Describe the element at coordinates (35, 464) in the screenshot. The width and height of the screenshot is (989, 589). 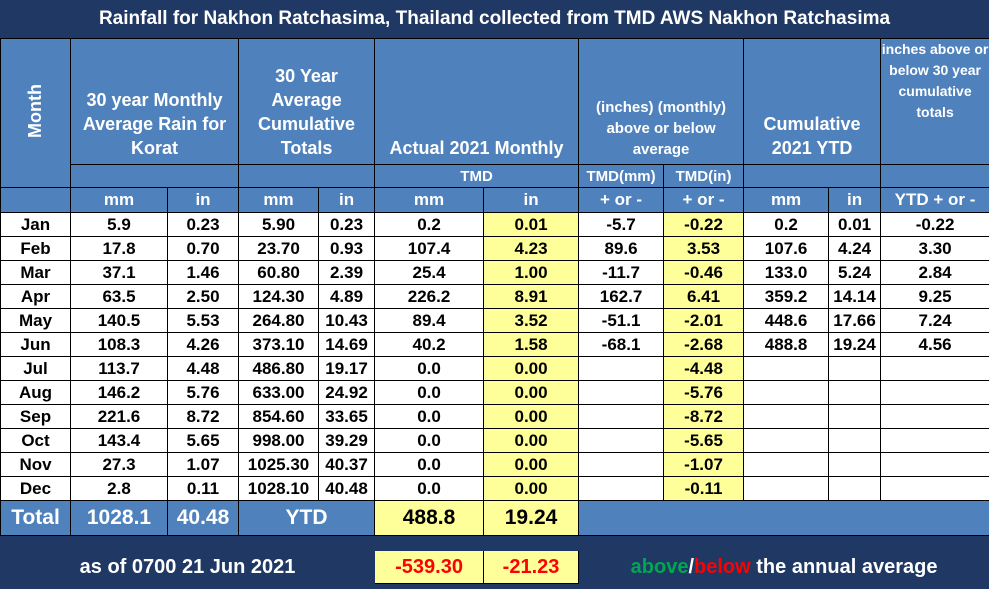
I see `month-cell: Nov` at that location.